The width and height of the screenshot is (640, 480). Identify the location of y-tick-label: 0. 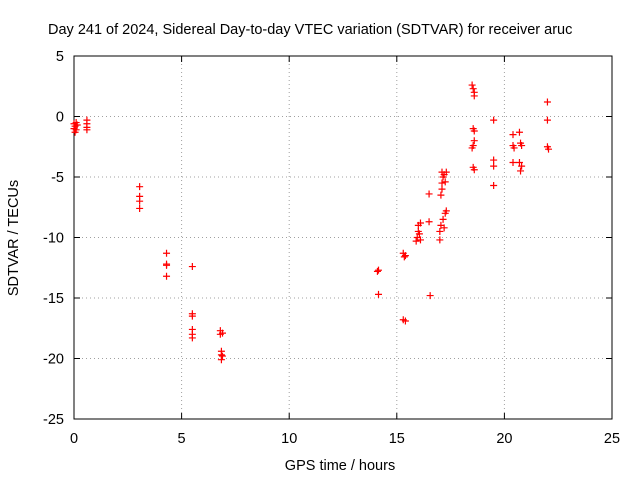
(60, 118).